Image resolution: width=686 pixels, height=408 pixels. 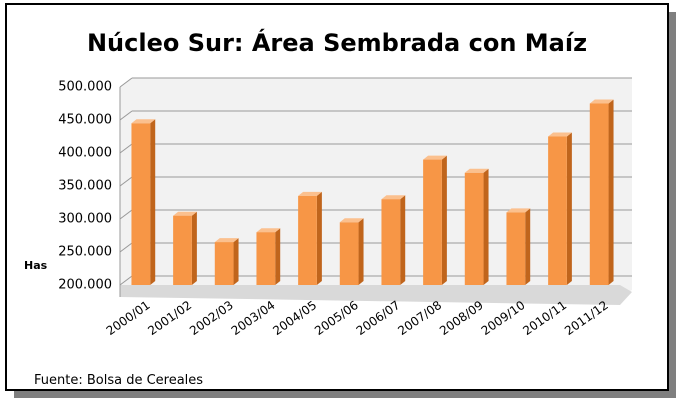 I want to click on y-axis-label: Has, so click(x=36, y=265).